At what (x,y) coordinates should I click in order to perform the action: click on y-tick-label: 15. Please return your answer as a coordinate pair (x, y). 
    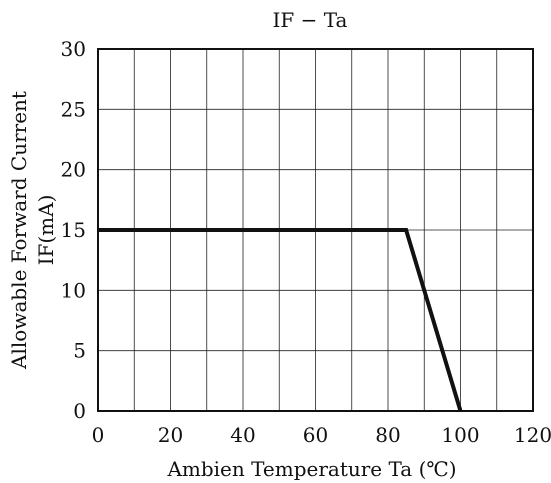
    Looking at the image, I should click on (73, 230).